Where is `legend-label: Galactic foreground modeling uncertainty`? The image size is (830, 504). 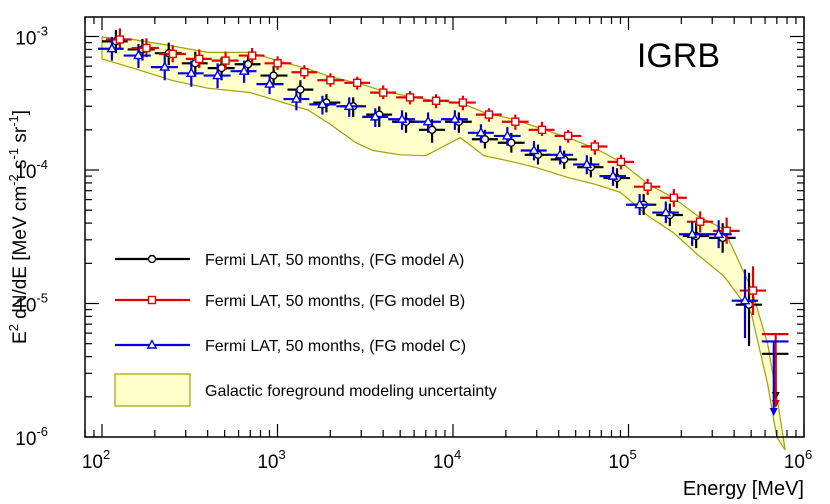
legend-label: Galactic foreground modeling uncertainty is located at coordinates (351, 391).